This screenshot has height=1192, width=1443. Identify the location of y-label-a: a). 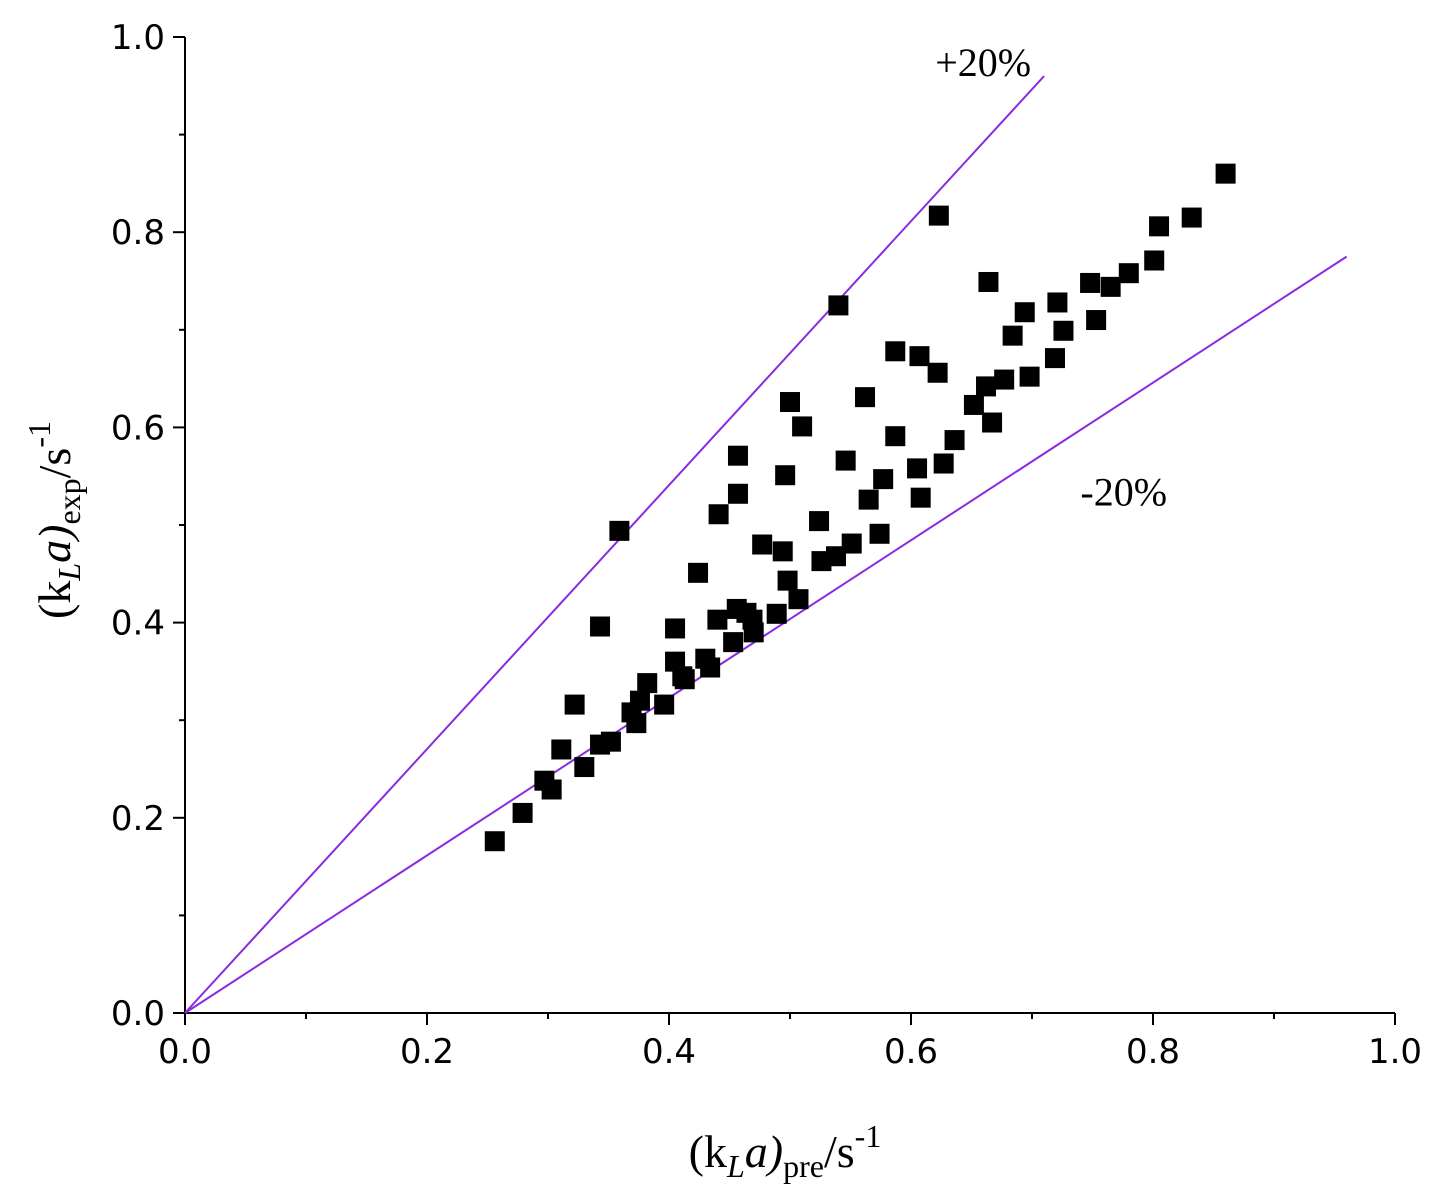
(54, 544).